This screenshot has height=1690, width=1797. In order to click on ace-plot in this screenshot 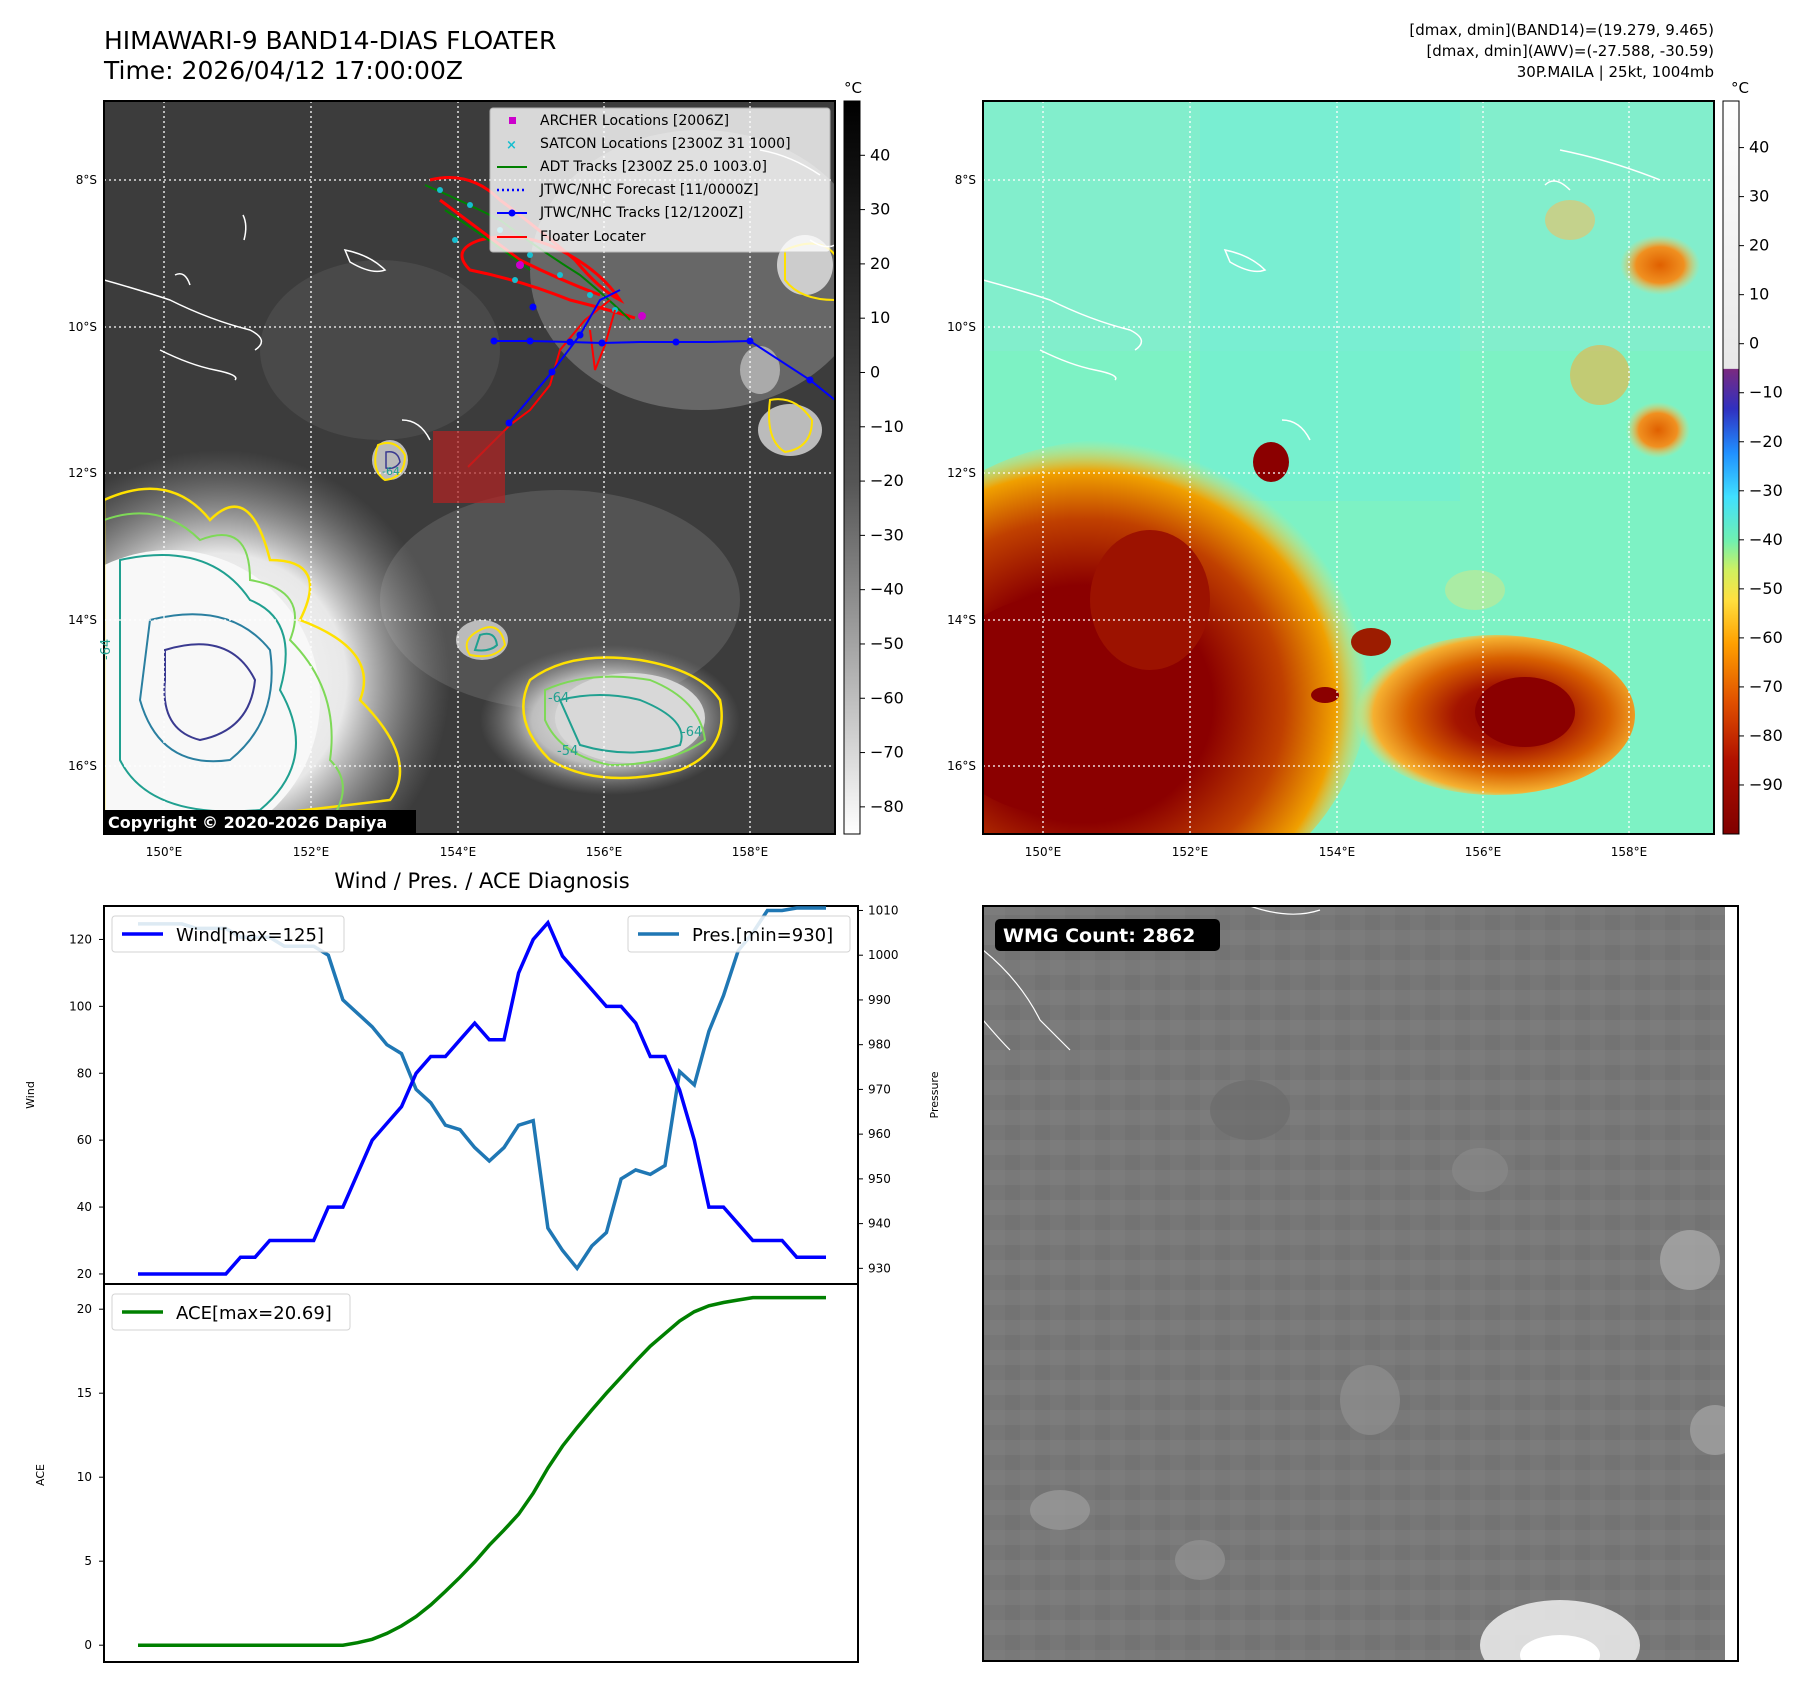, I will do `click(481, 1473)`.